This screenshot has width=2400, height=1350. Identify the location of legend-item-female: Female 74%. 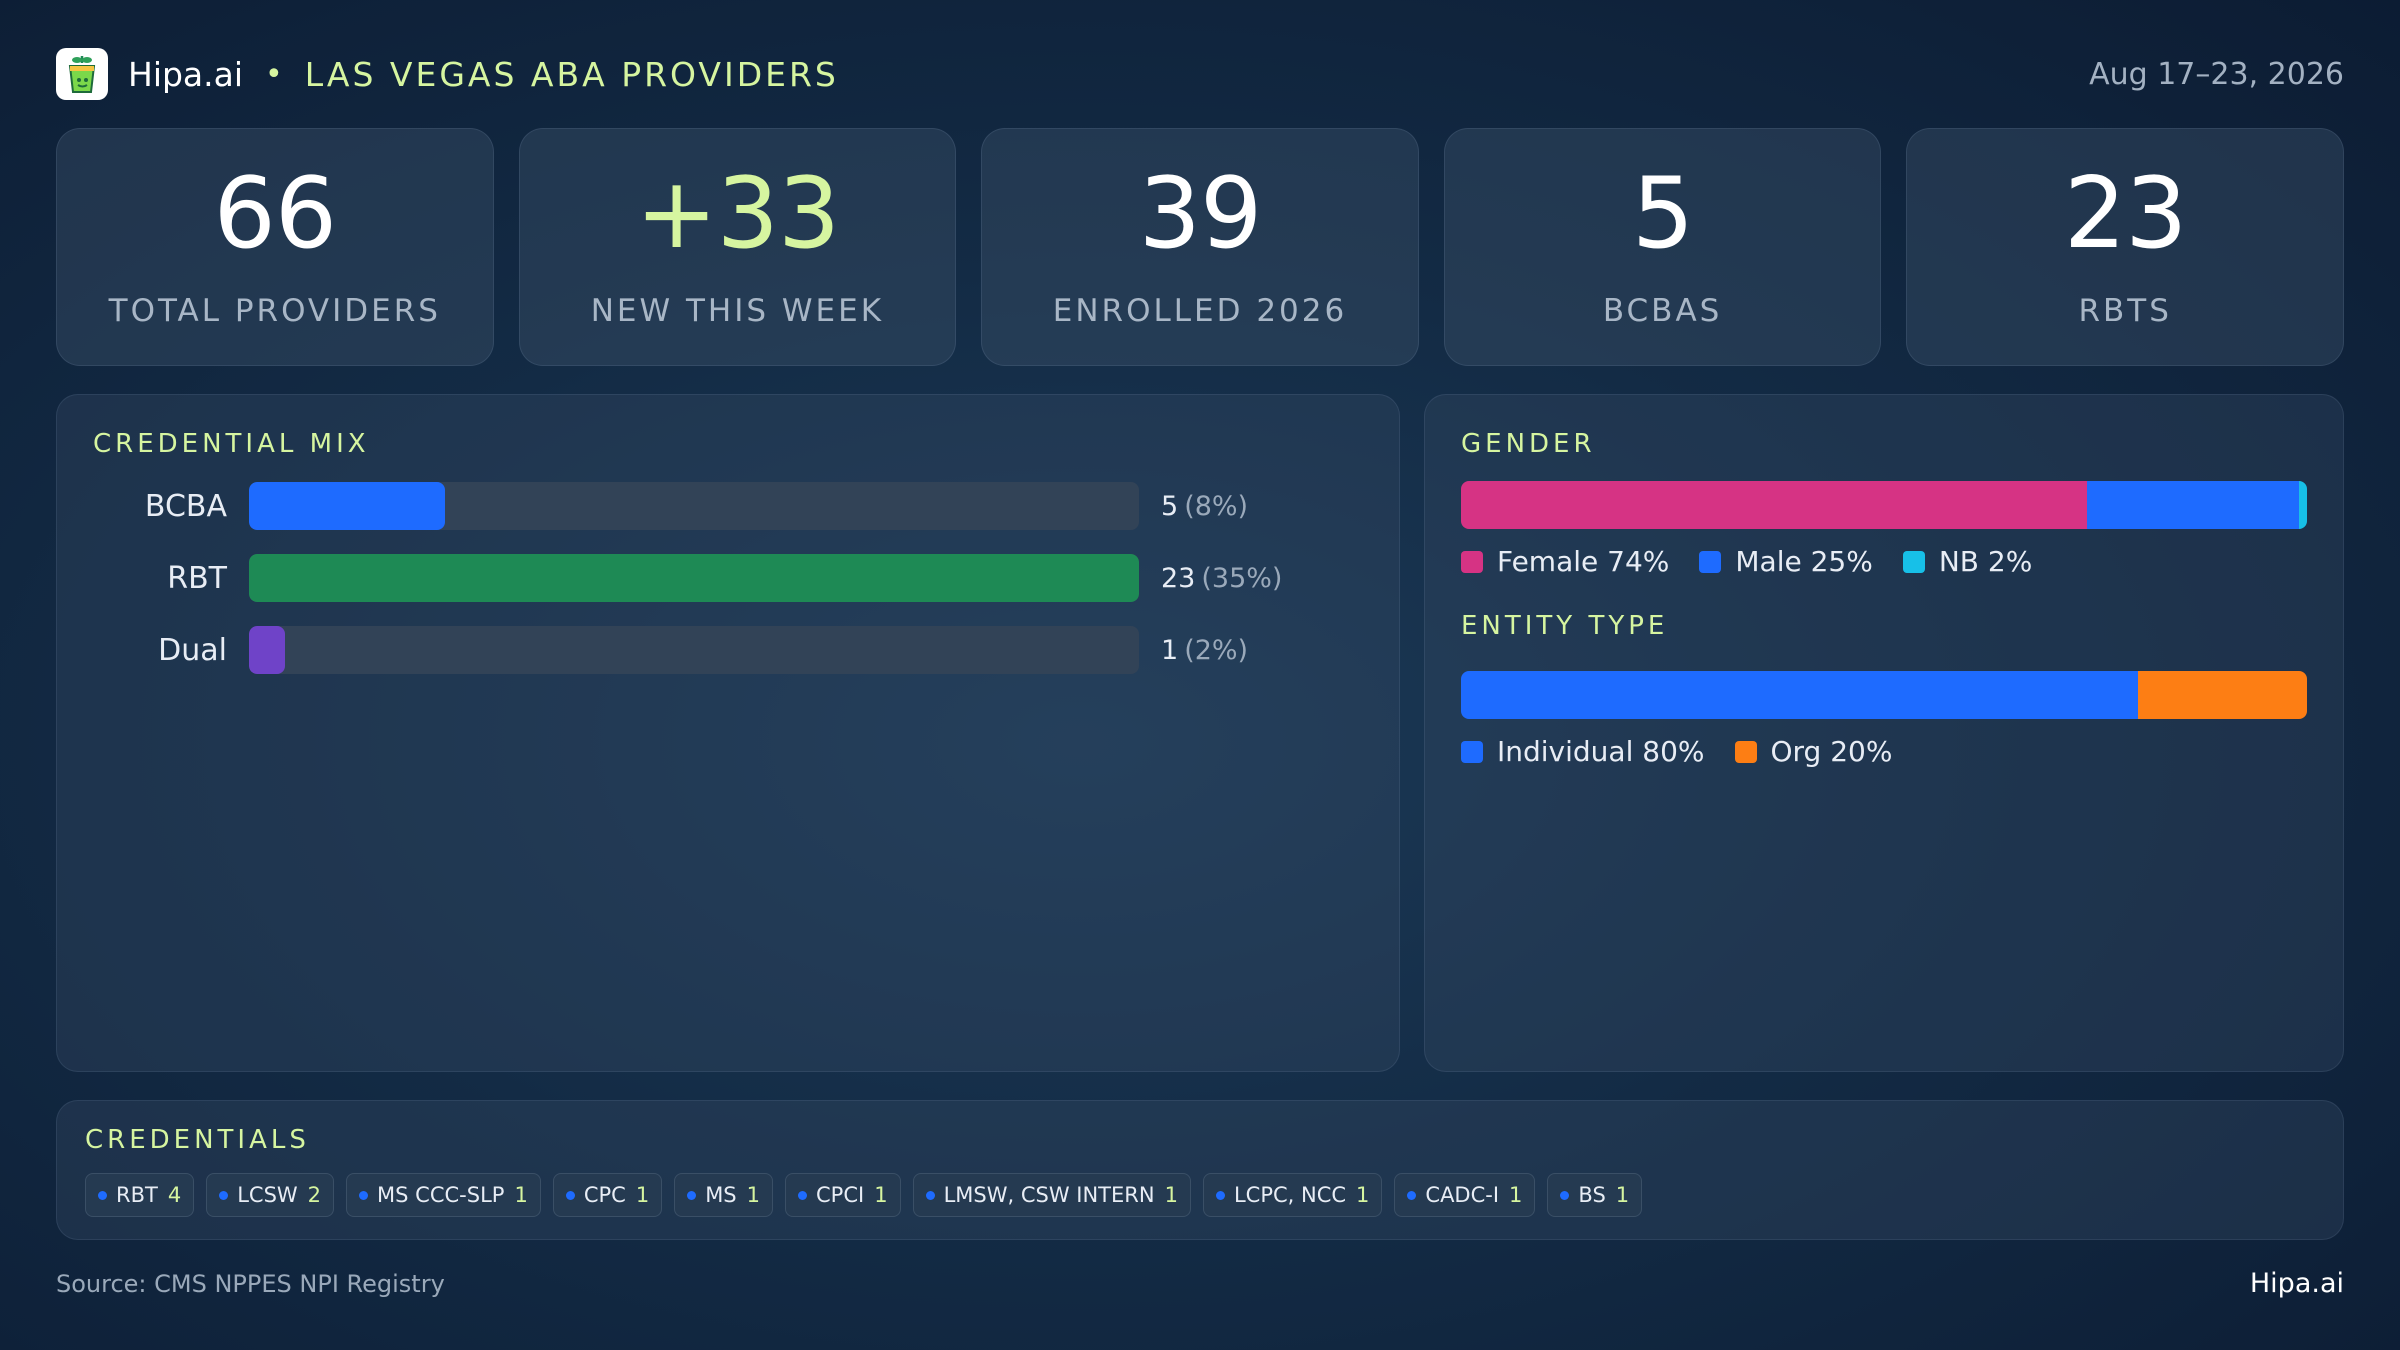
(1565, 561).